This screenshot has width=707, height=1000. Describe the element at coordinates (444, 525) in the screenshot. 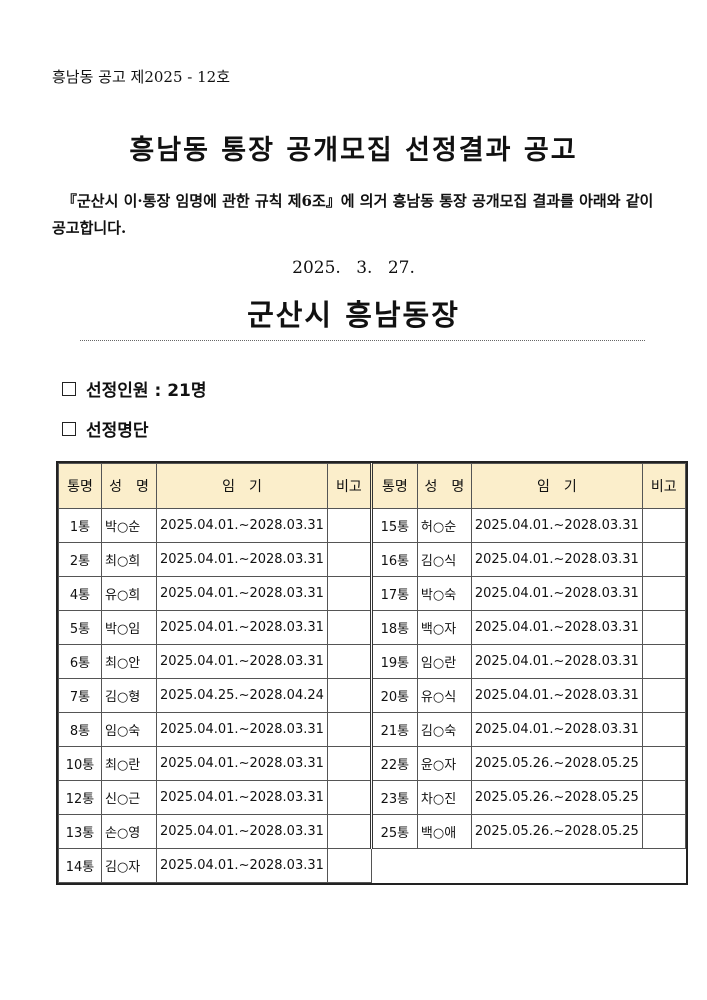

I see `cell-name: 허○순` at that location.